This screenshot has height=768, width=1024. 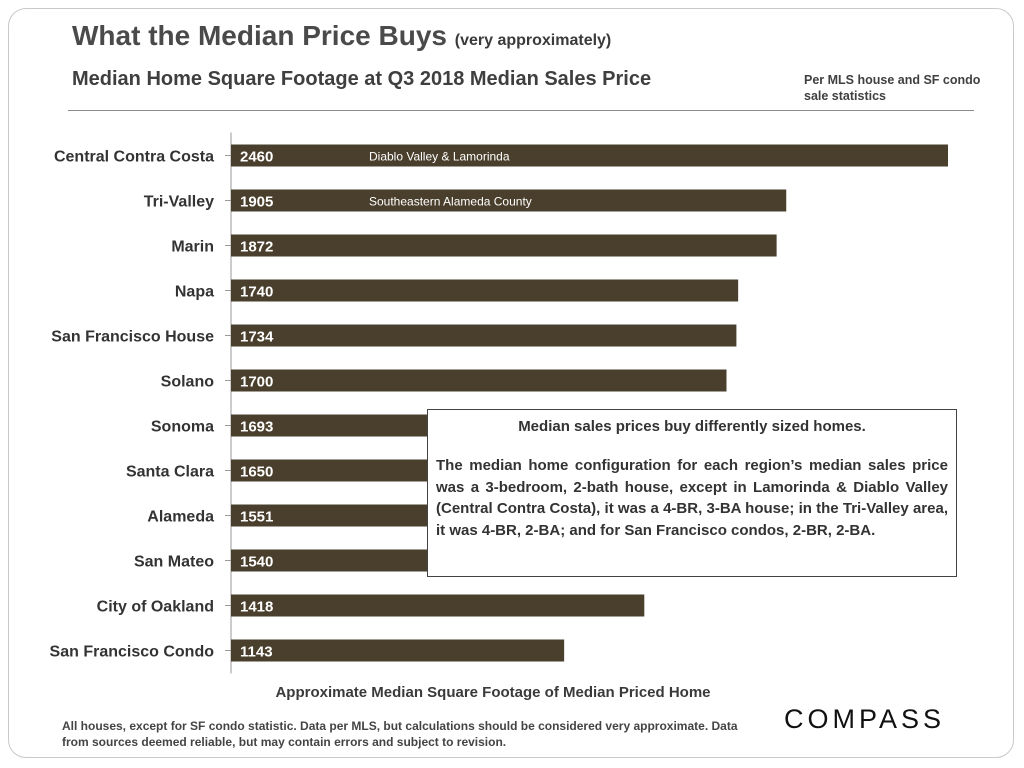 I want to click on category-label: Napa, so click(x=194, y=292).